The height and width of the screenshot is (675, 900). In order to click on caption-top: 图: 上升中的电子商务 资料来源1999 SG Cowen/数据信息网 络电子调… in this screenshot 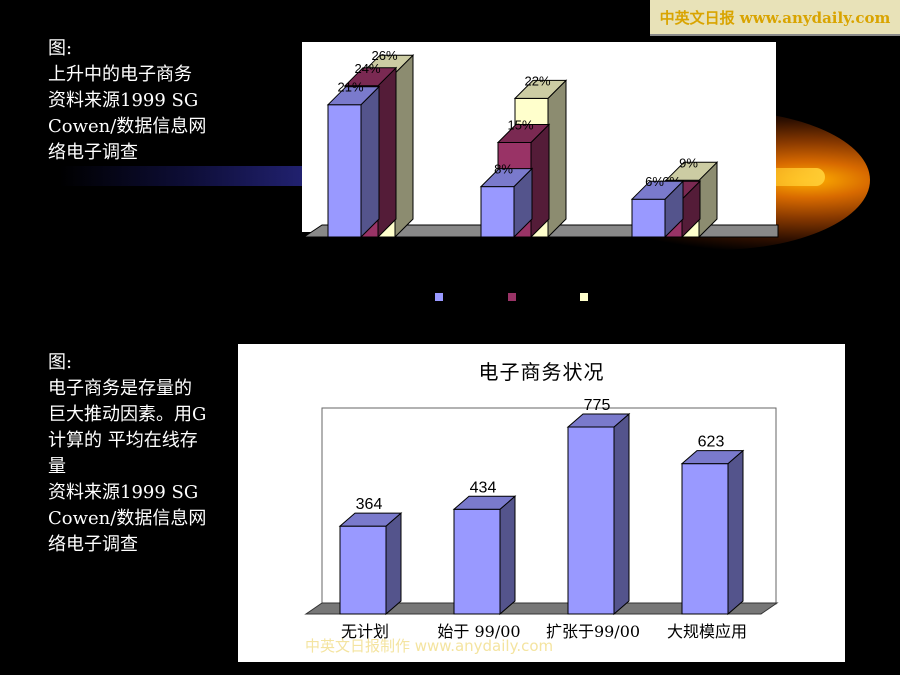, I will do `click(127, 101)`.